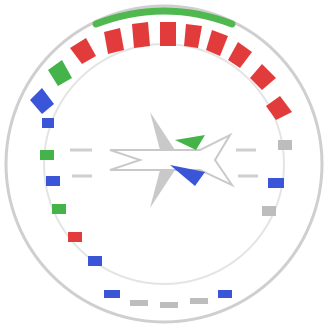  I want to click on right-lettering-marks, so click(277, 178).